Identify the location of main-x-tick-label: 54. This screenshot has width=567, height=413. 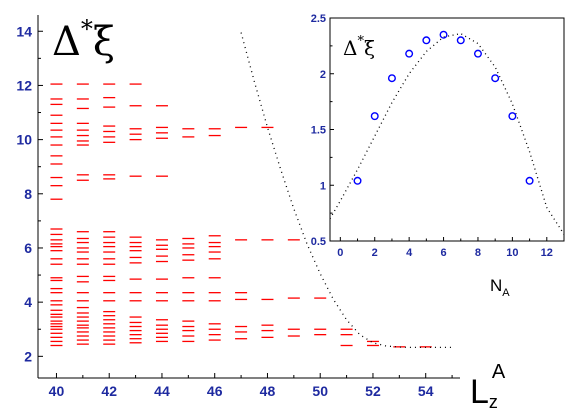
(426, 391).